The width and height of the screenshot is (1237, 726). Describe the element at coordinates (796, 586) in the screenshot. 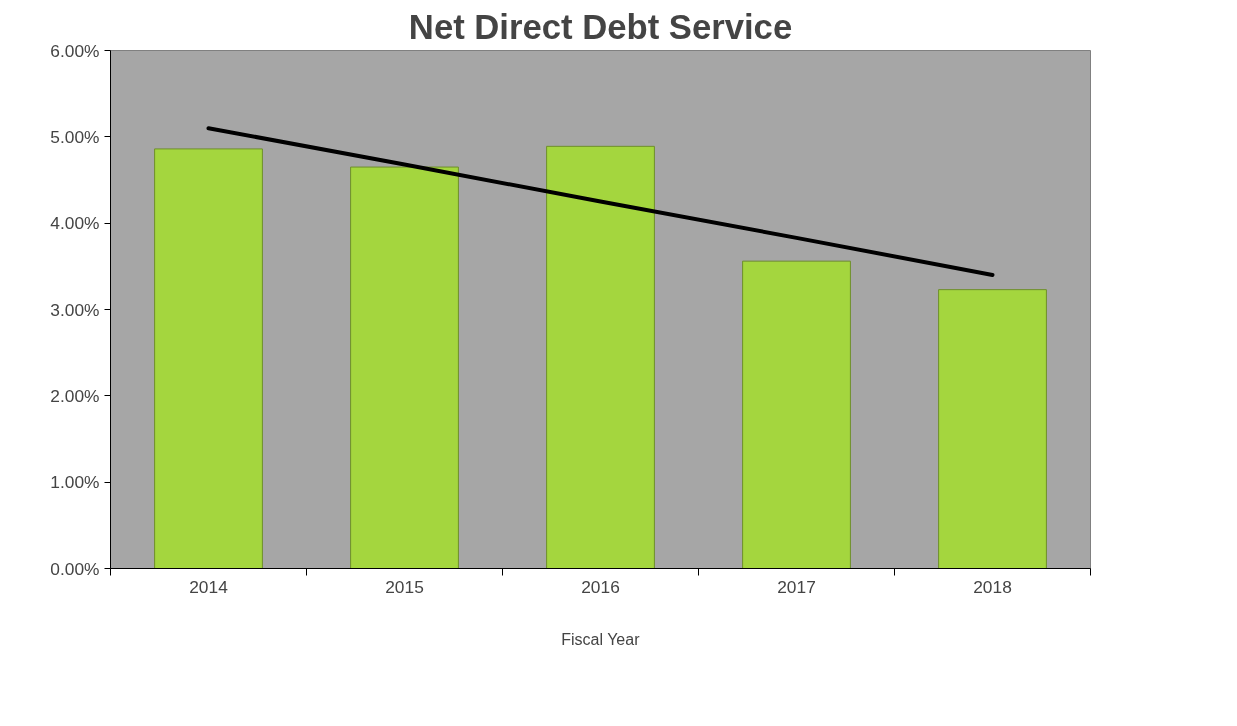

I see `x-tick-label: 2017` at that location.